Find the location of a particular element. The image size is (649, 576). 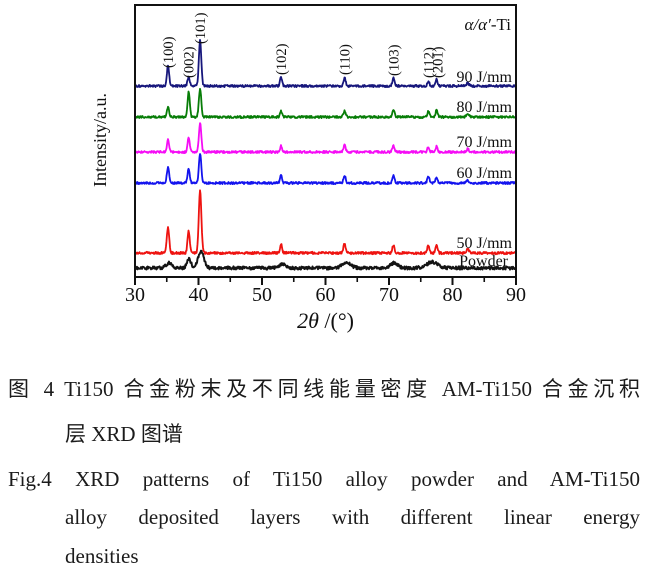

x-tick-label-50: 50 is located at coordinates (262, 295).